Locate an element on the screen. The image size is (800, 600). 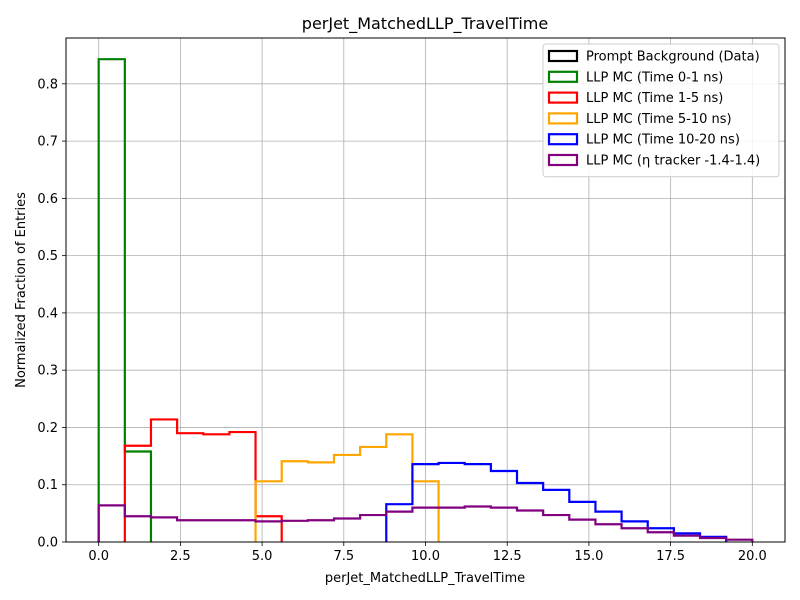
x-tick-label: 12.5 is located at coordinates (507, 556).